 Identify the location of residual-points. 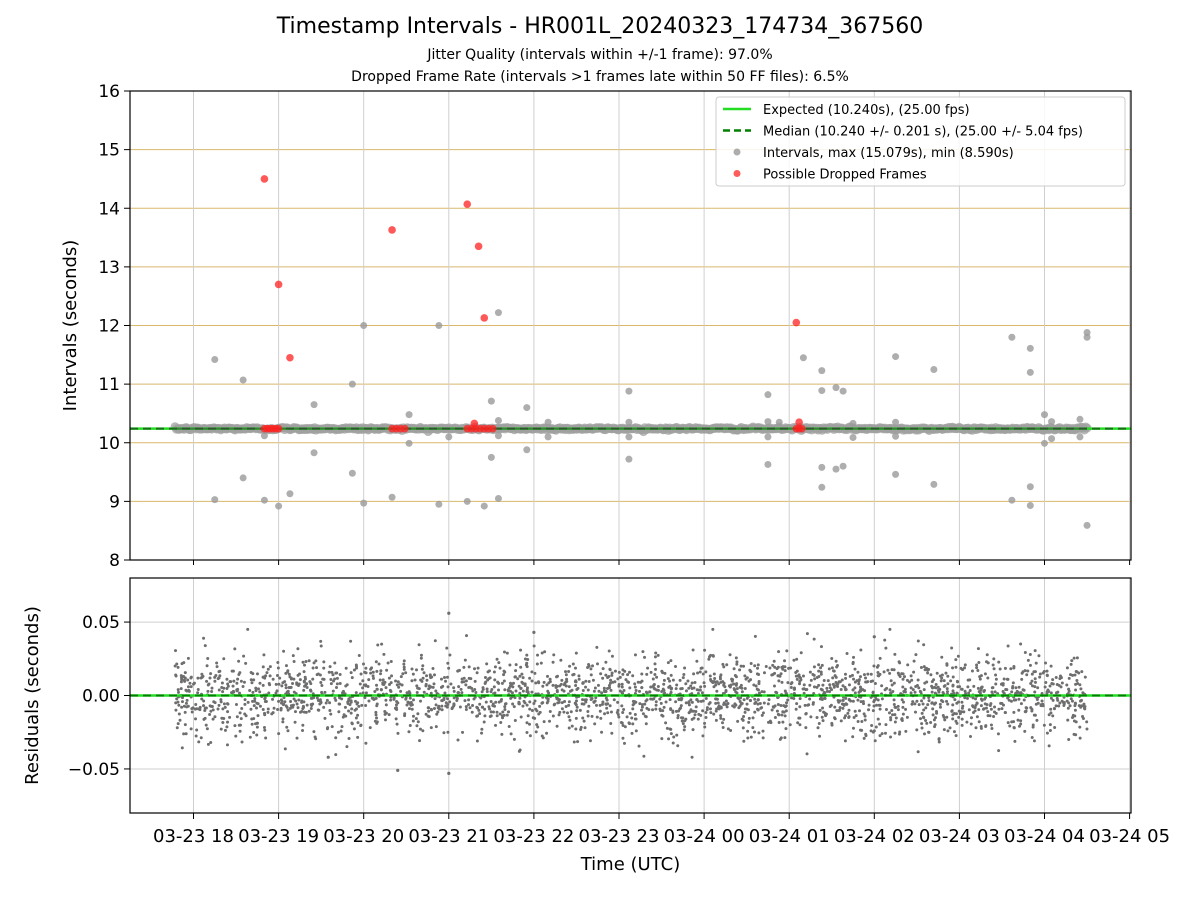
(631, 693).